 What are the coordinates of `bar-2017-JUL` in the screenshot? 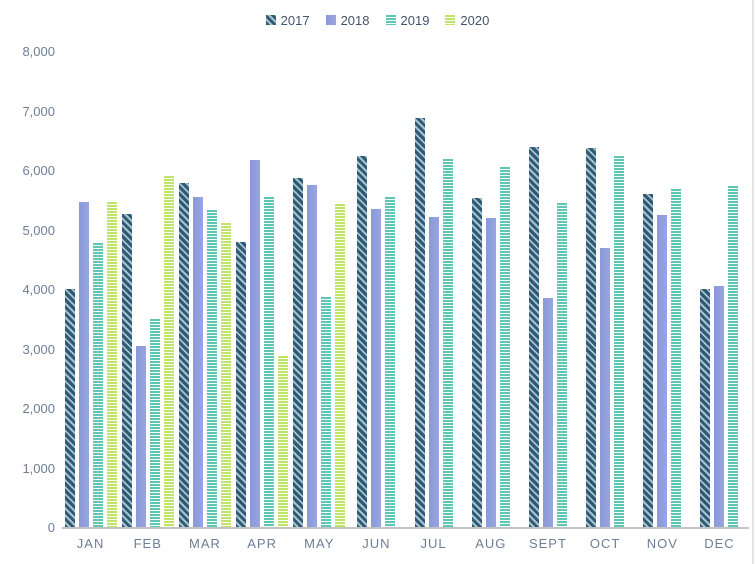 It's located at (419, 323).